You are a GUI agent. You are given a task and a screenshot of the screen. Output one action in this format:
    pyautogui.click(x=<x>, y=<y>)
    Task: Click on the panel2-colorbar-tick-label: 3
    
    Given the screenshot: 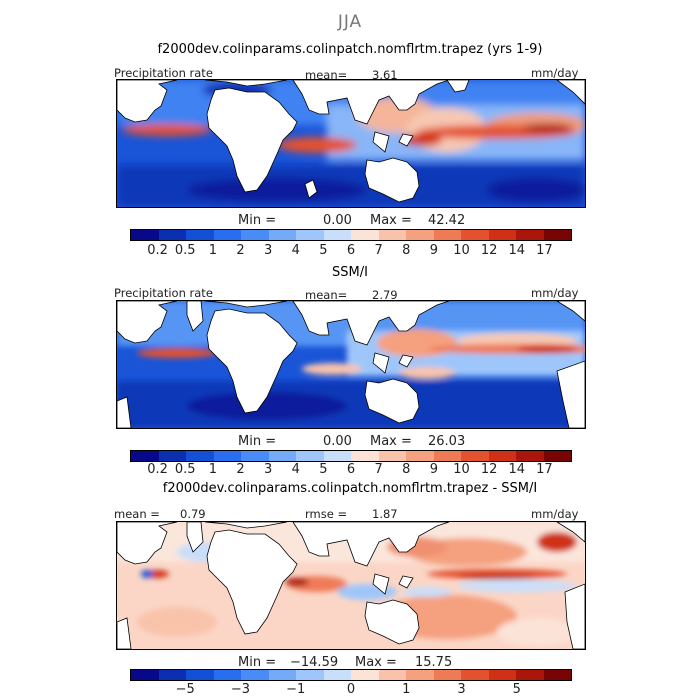 What is the action you would take?
    pyautogui.click(x=268, y=469)
    